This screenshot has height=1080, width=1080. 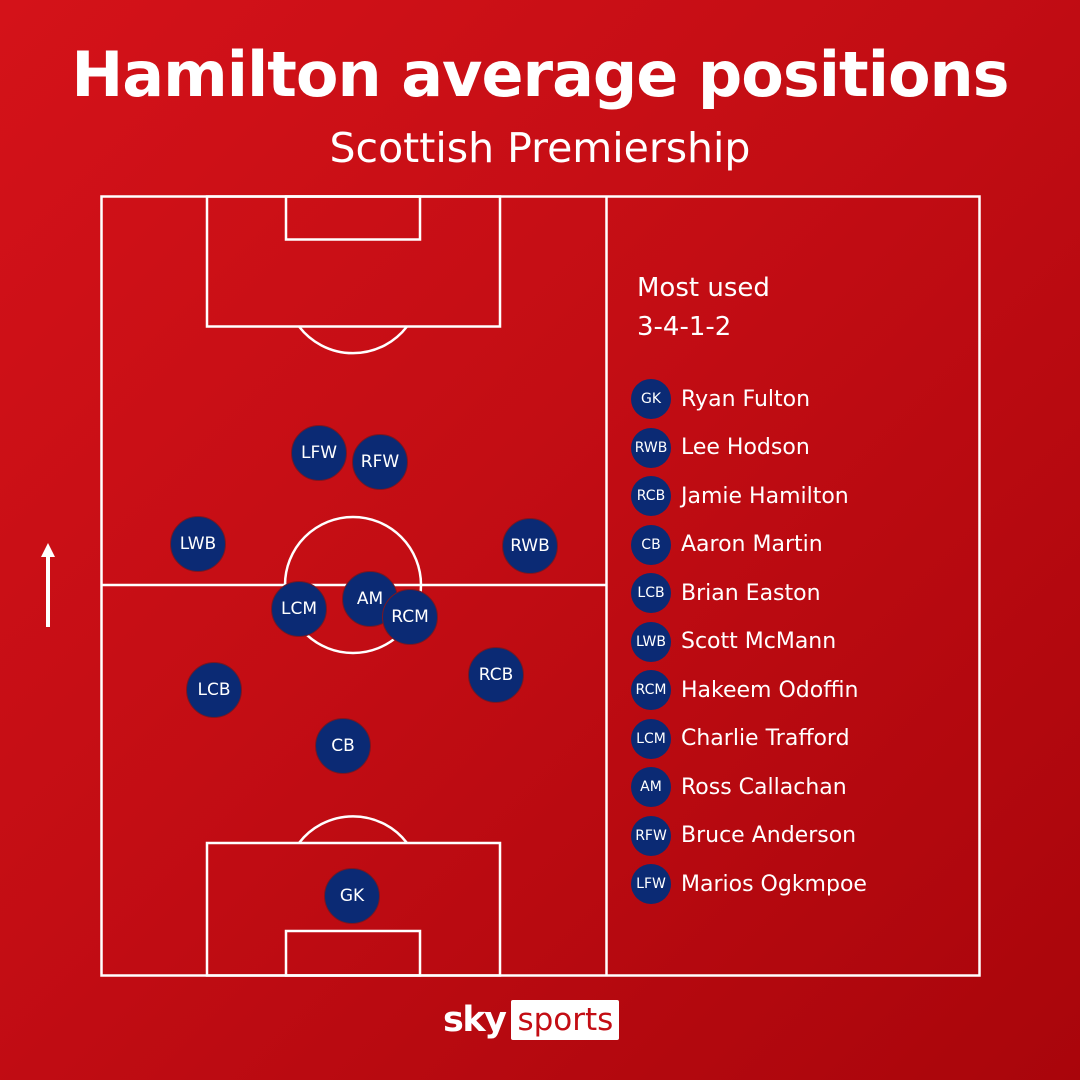 I want to click on legend-badge: RCB, so click(x=651, y=496).